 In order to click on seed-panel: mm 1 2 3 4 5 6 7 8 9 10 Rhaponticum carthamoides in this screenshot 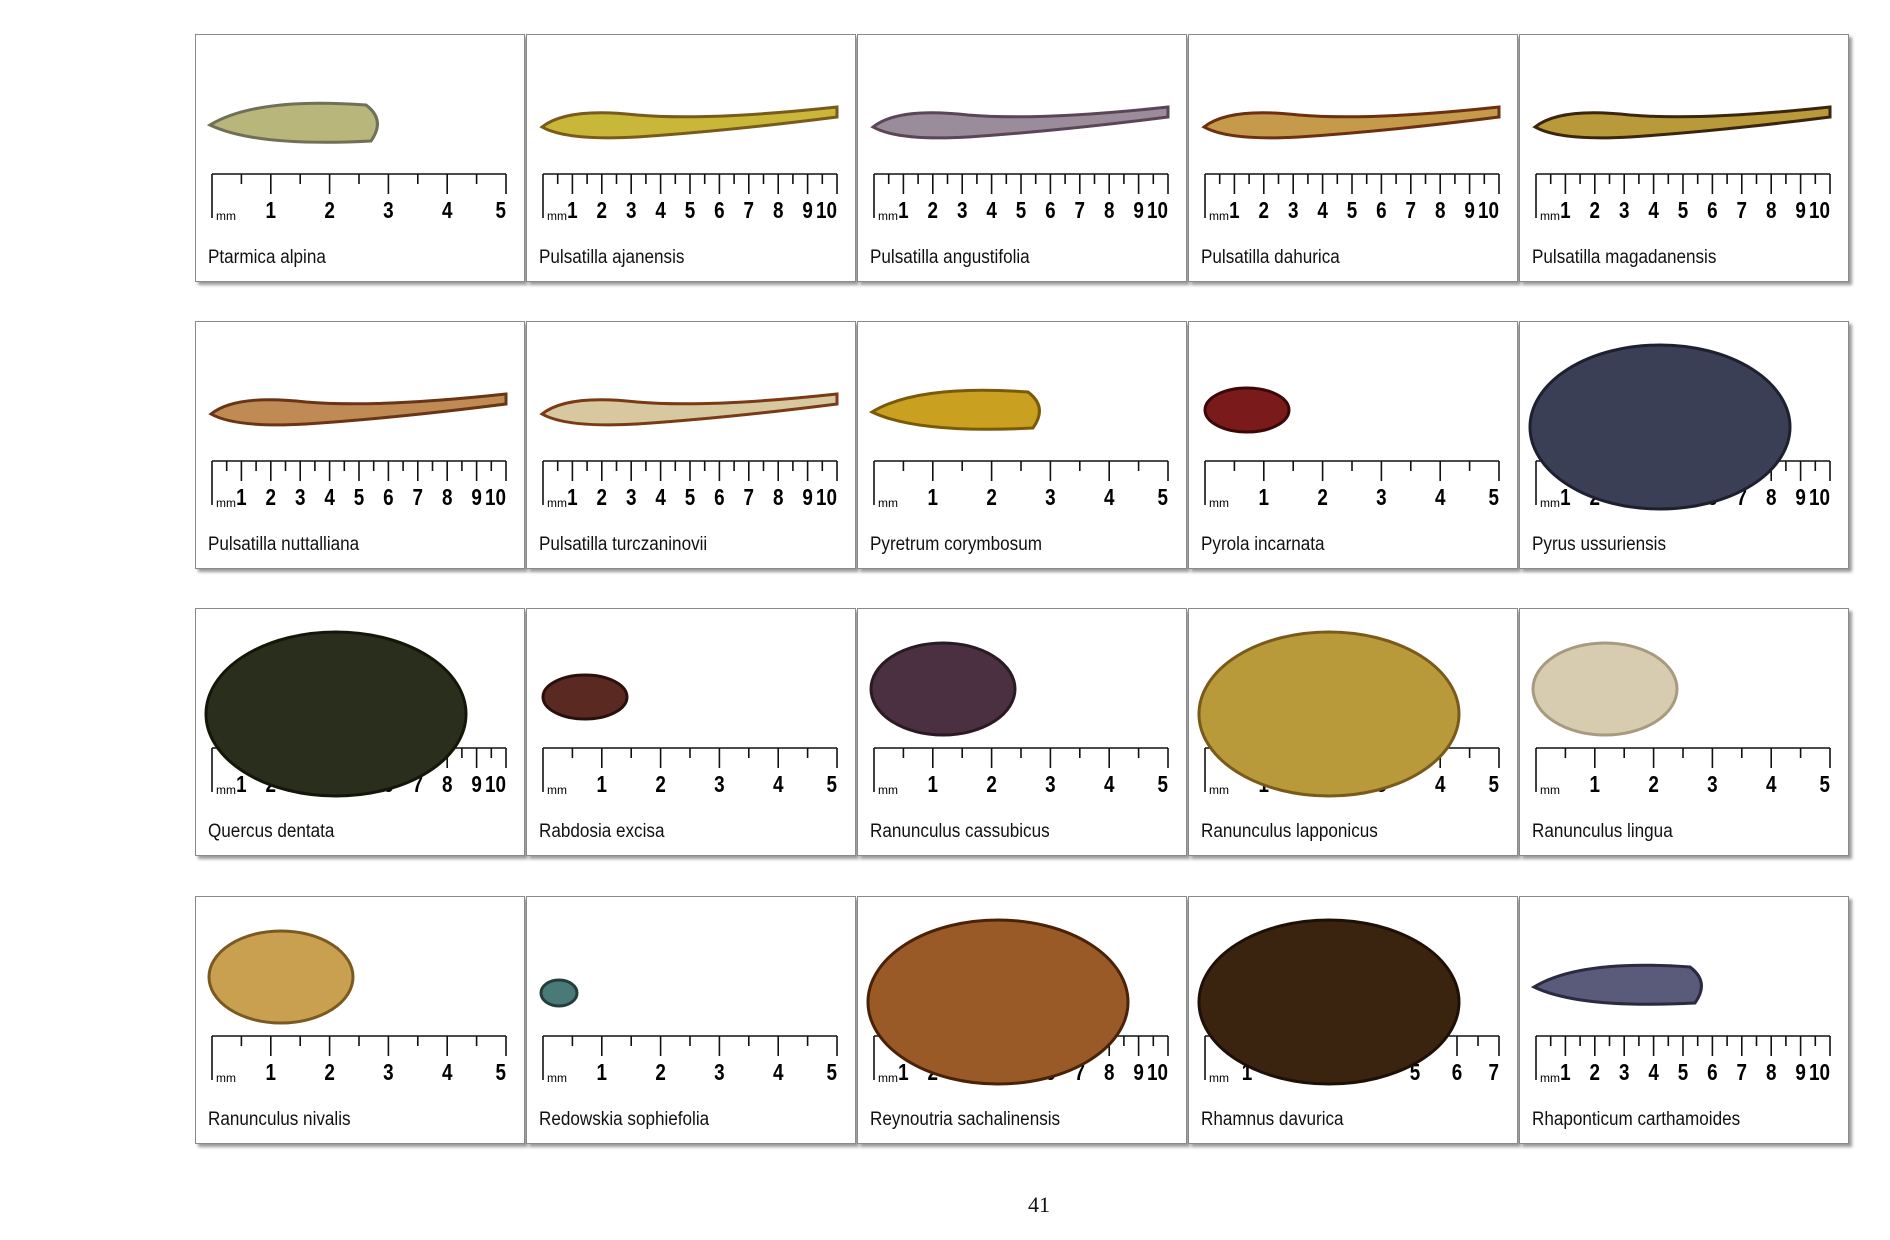, I will do `click(1684, 1020)`.